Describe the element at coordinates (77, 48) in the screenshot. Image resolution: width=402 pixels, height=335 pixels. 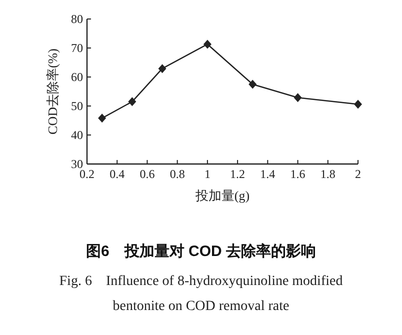
I see `y-tick-label: 70` at that location.